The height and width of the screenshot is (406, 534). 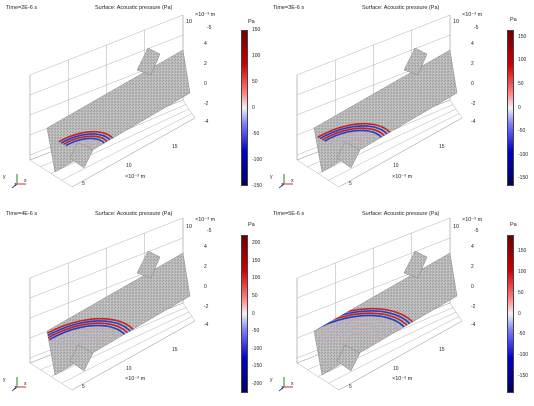 What do you see at coordinates (289, 214) in the screenshot?
I see `time-label: Time=5E-6 s` at bounding box center [289, 214].